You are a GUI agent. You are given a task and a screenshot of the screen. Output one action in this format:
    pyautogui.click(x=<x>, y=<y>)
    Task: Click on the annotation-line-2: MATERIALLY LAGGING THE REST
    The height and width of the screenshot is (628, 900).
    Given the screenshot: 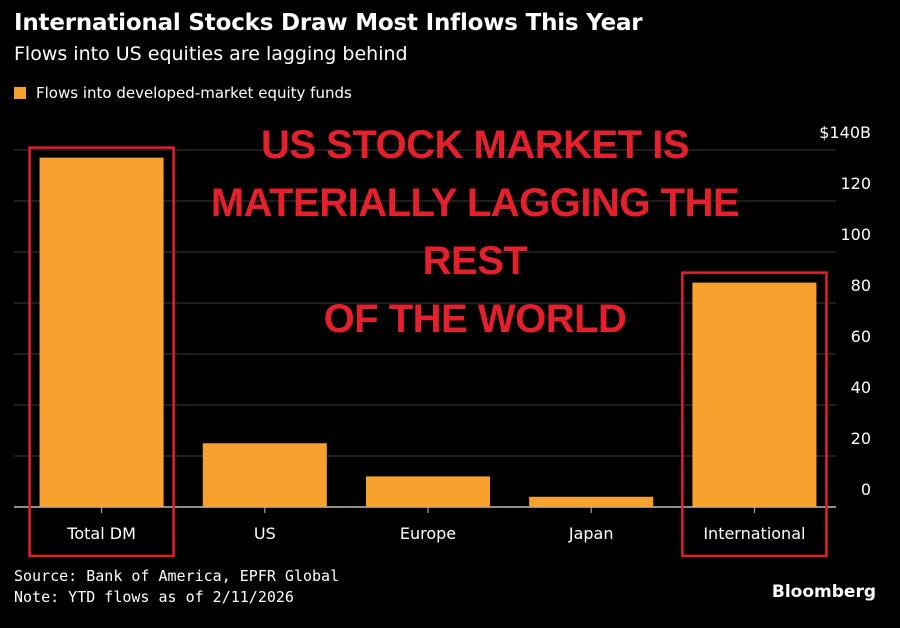 What is the action you would take?
    pyautogui.click(x=475, y=232)
    